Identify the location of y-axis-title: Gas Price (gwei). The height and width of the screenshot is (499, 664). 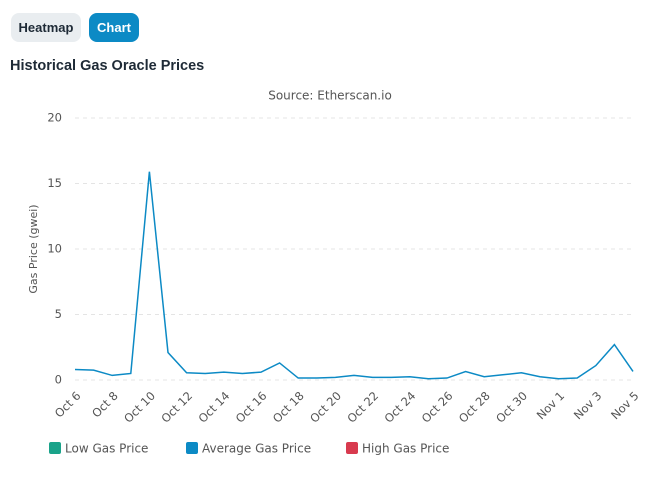
(33, 248).